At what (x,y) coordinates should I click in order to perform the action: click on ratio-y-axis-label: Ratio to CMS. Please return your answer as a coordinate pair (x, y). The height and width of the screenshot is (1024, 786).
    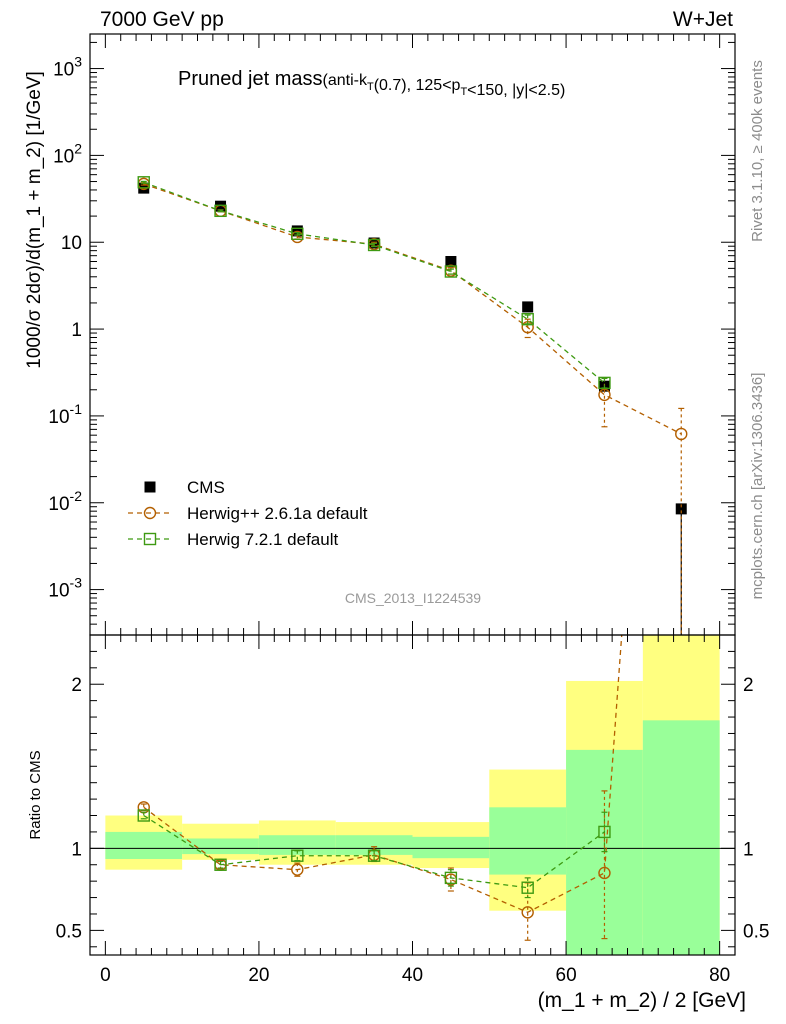
    Looking at the image, I should click on (35, 794).